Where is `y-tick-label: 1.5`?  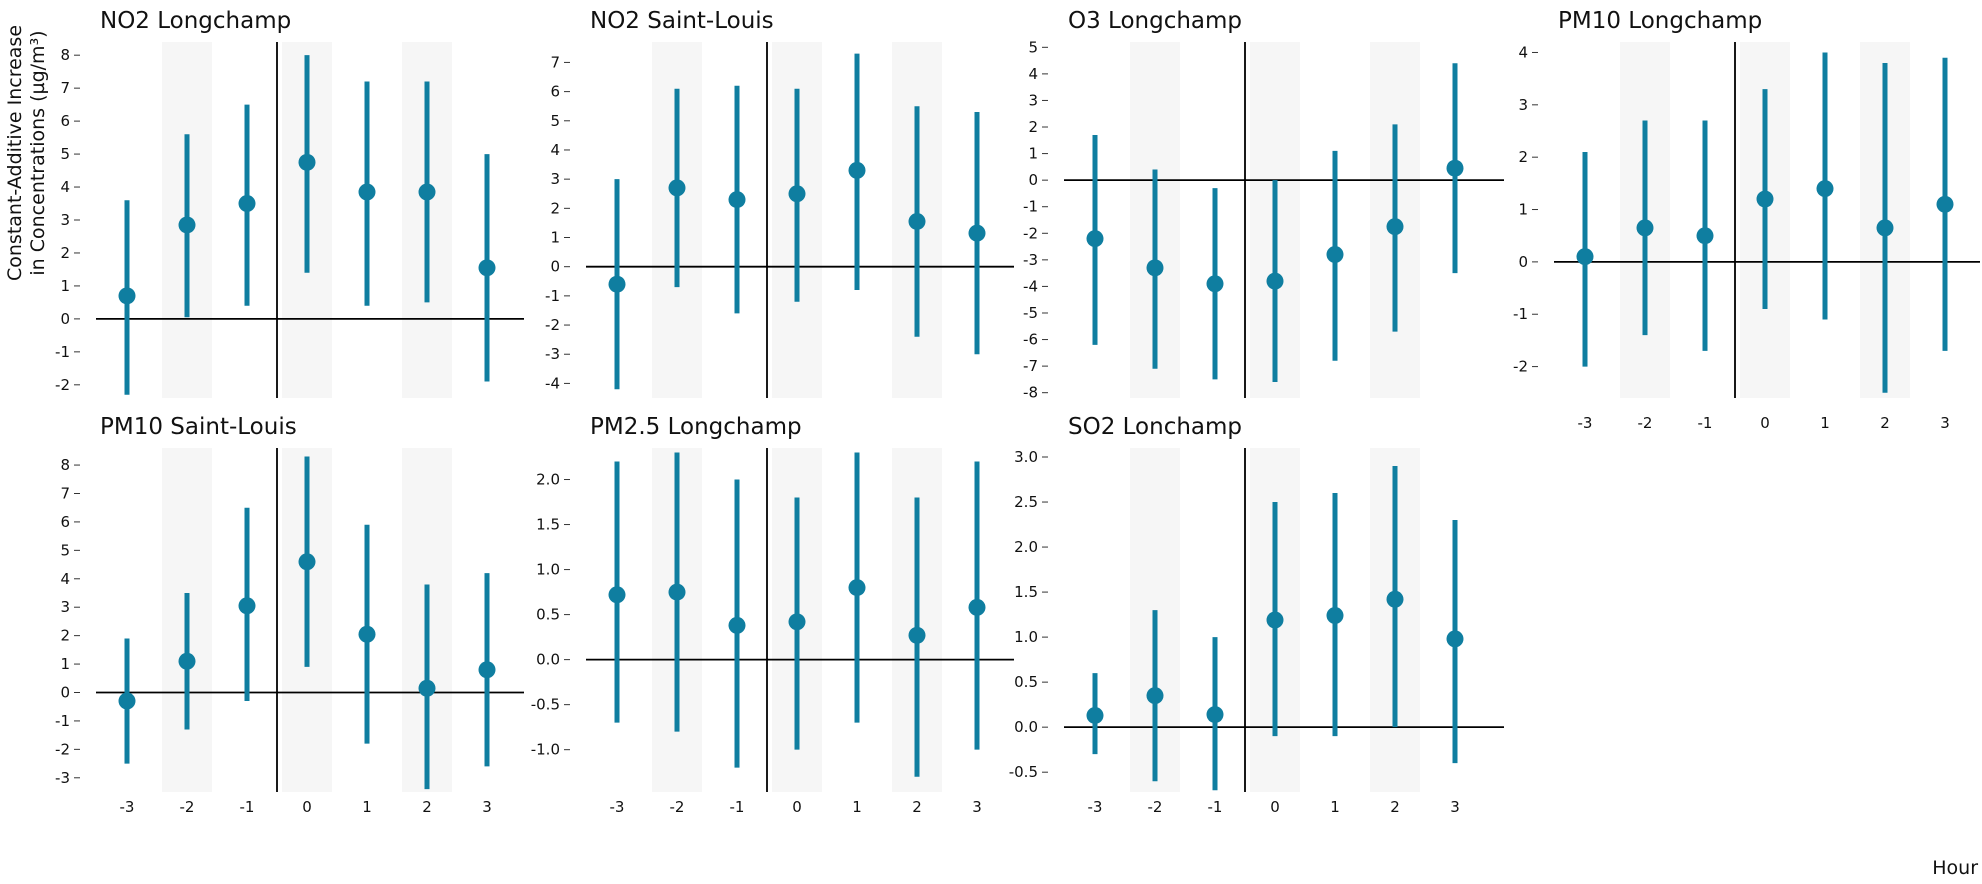
y-tick-label: 1.5 is located at coordinates (548, 525).